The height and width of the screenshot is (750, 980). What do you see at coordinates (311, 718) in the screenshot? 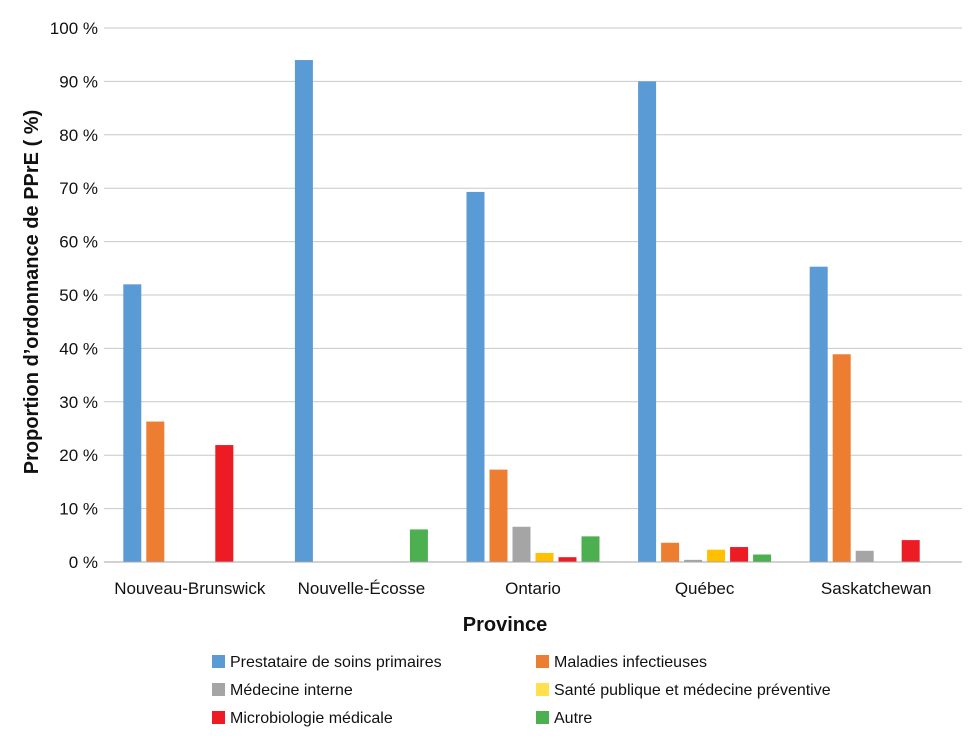
I see `legend-label: Microbiologie médicale` at bounding box center [311, 718].